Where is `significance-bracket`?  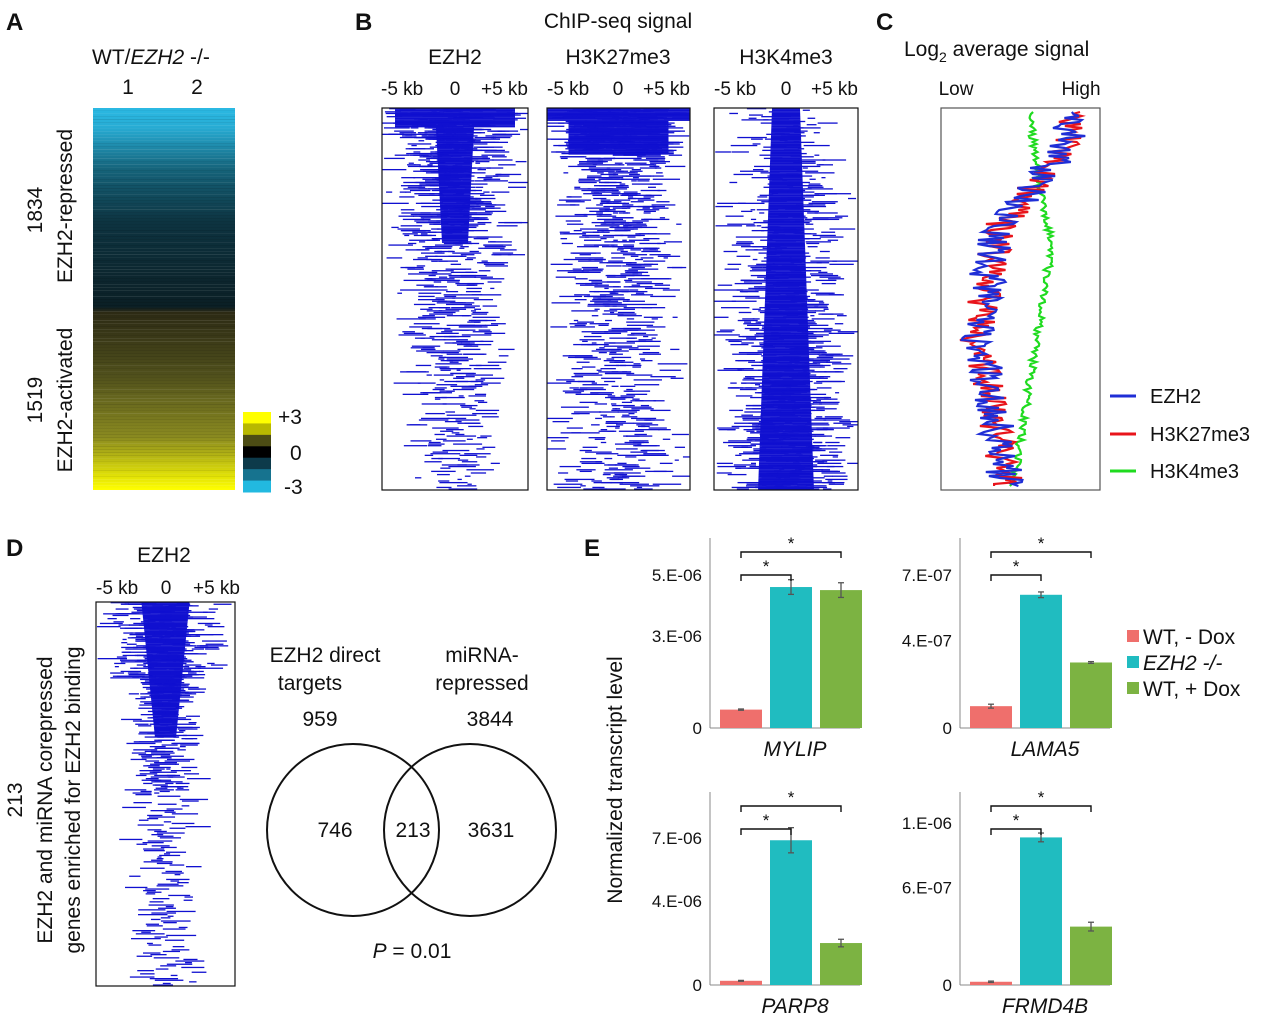 significance-bracket is located at coordinates (766, 577).